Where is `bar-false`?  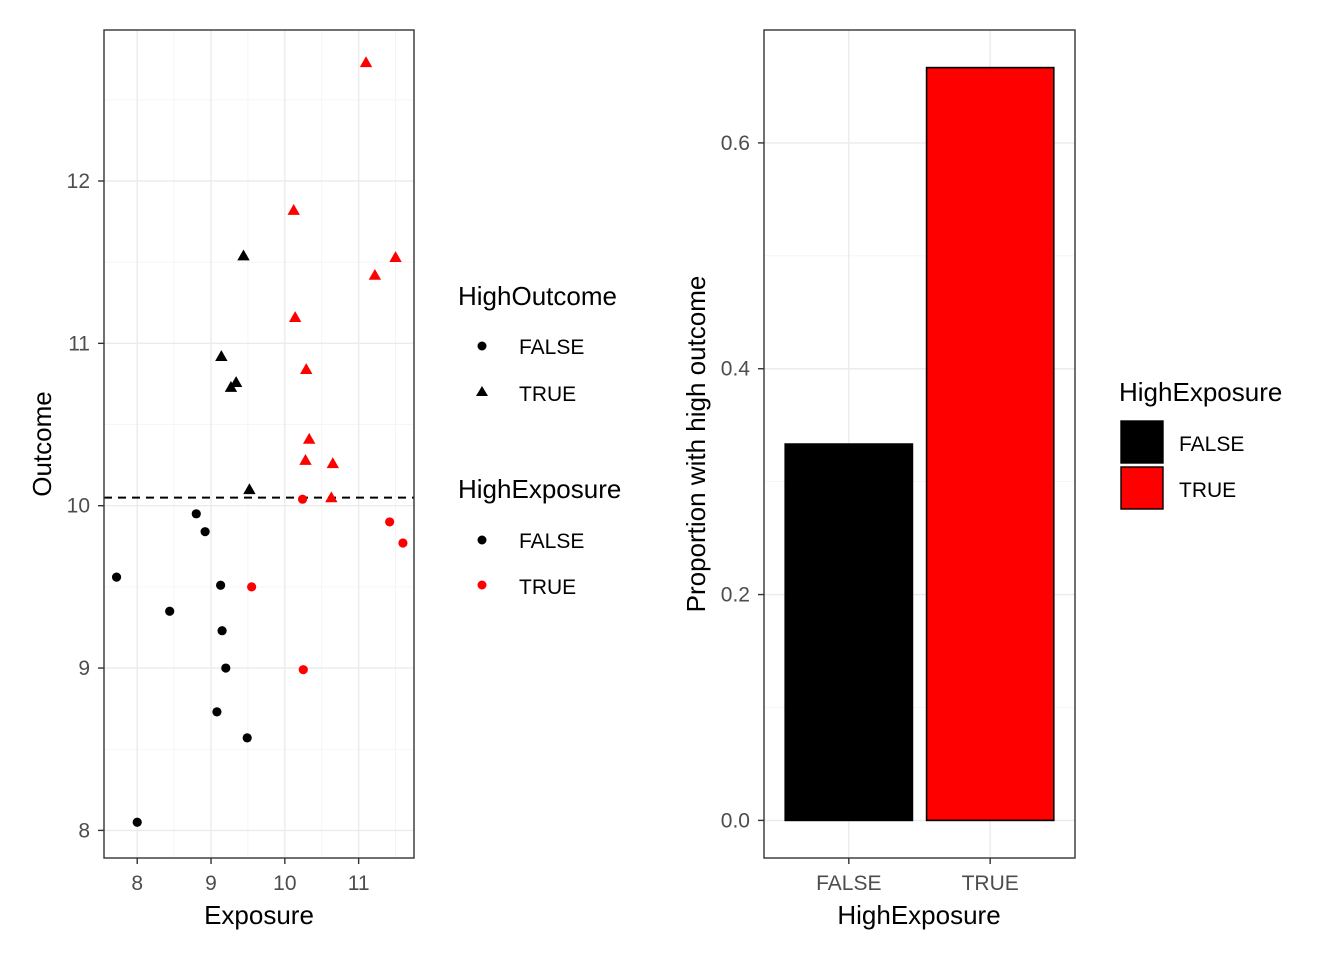 bar-false is located at coordinates (849, 632).